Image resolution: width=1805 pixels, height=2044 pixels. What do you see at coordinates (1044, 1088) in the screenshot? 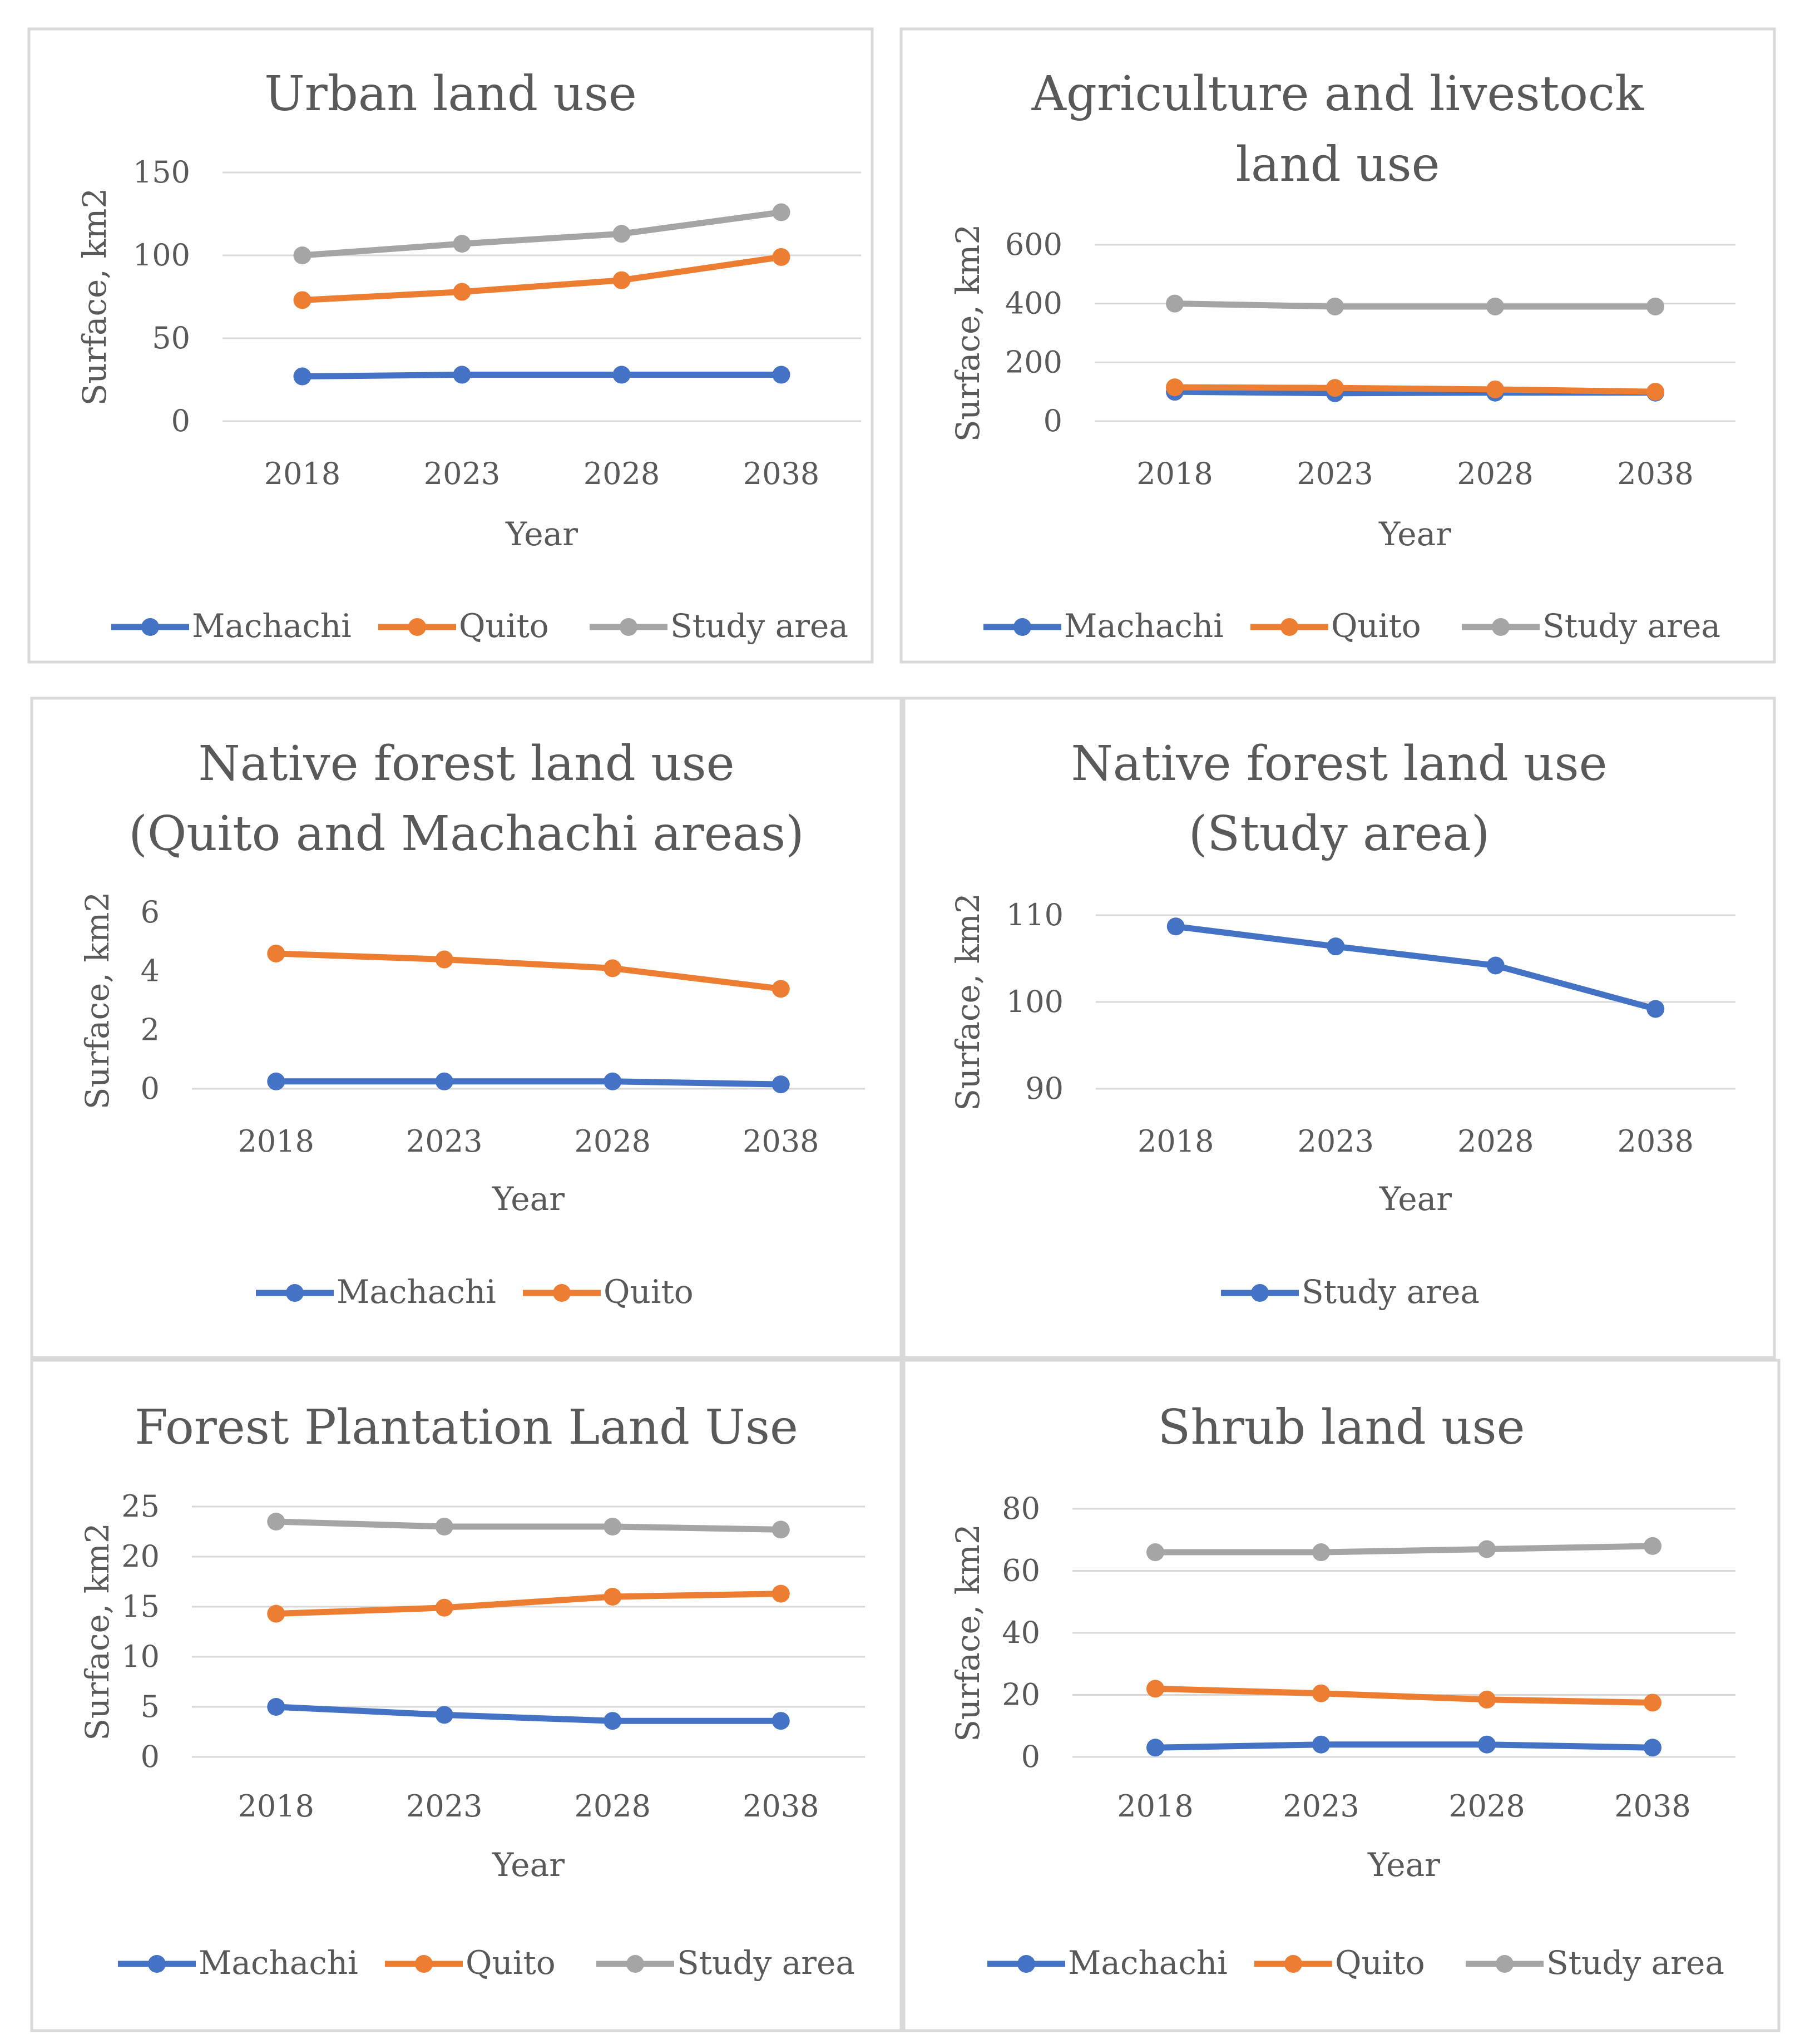
I see `y-tick-label: 90` at bounding box center [1044, 1088].